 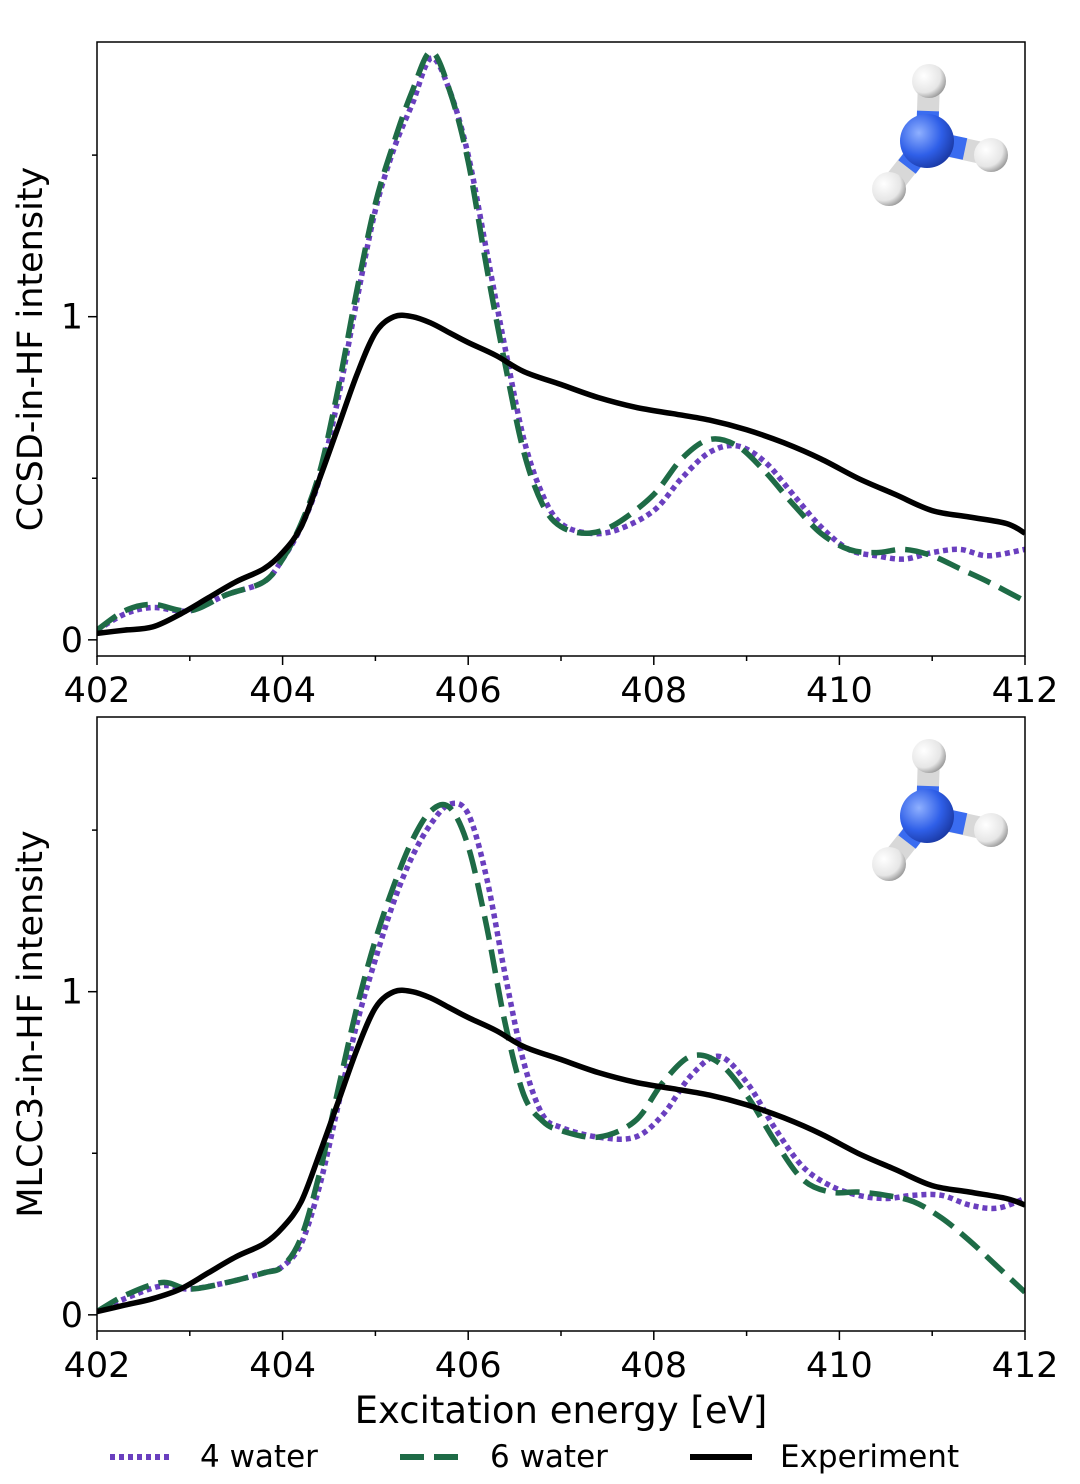 What do you see at coordinates (31, 1023) in the screenshot?
I see `y-axis-label: MLCC3-in-HF intensity` at bounding box center [31, 1023].